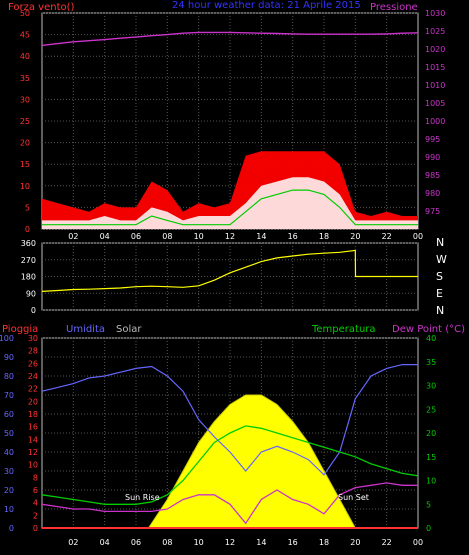  I want to click on wind-x-tick-label: 14, so click(261, 236).